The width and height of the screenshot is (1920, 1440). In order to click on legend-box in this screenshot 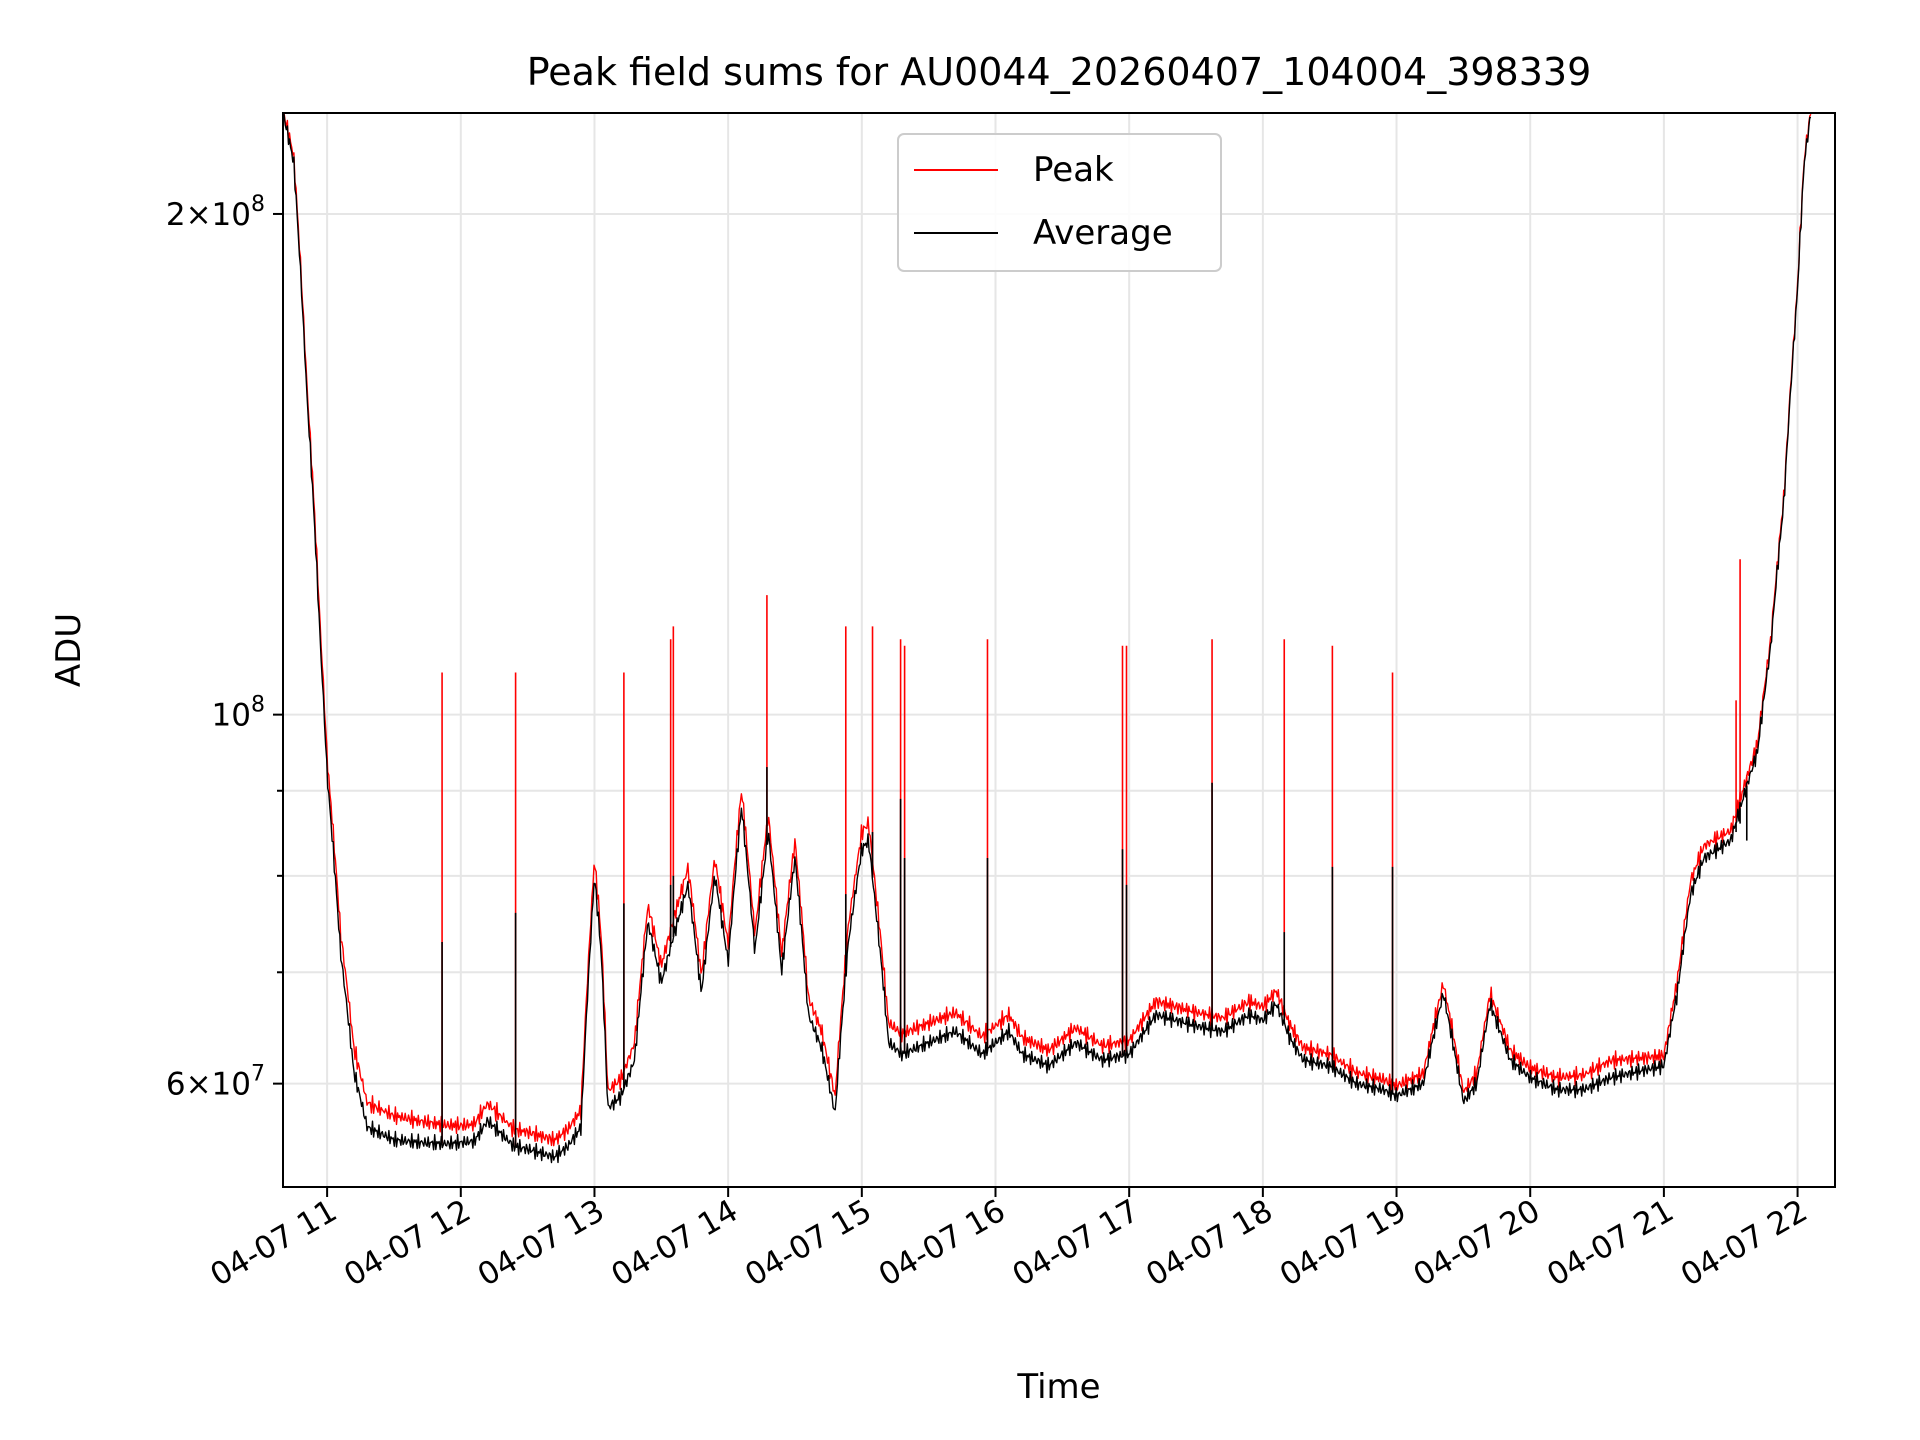, I will do `click(1059, 202)`.